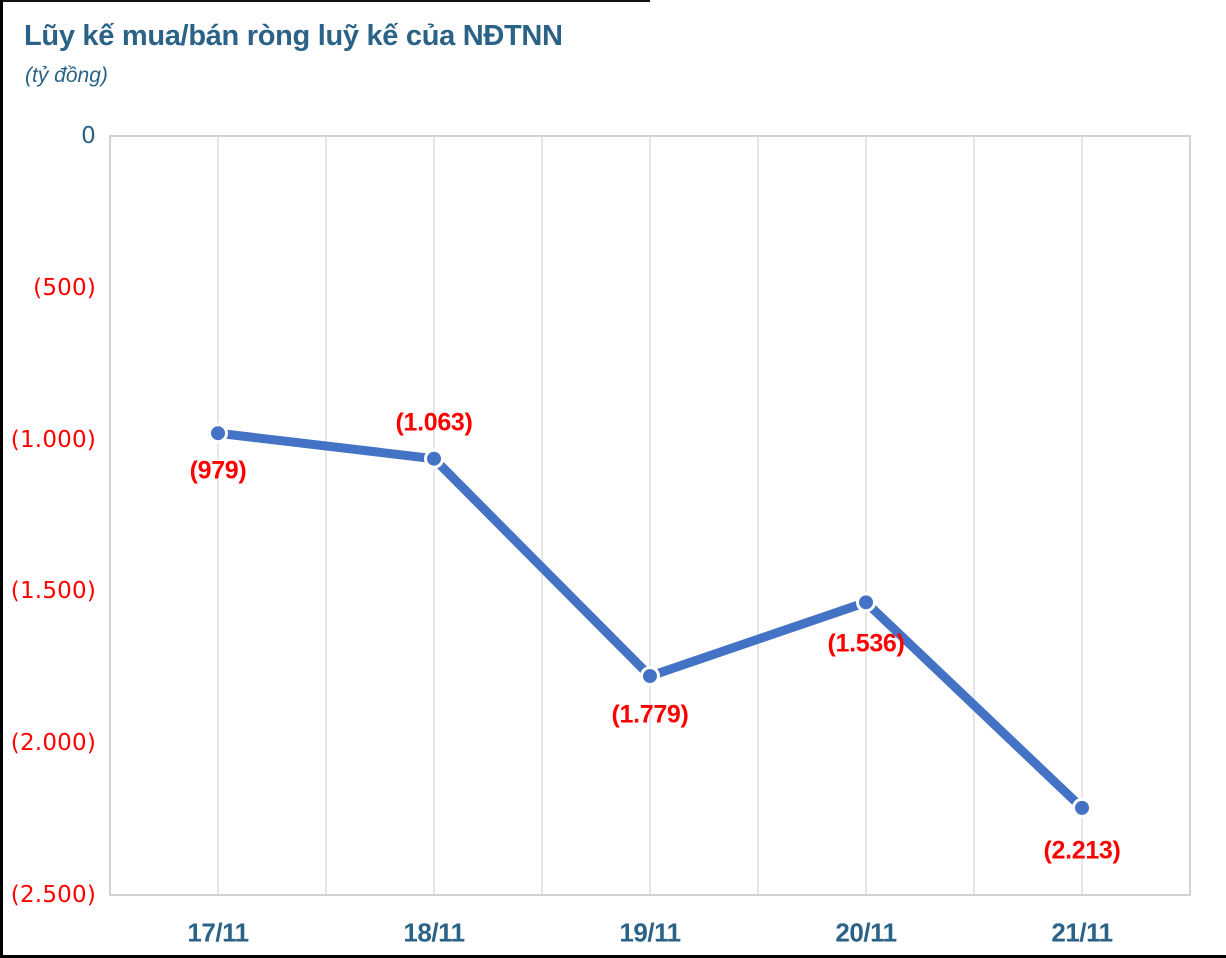 The height and width of the screenshot is (958, 1226). Describe the element at coordinates (1, 479) in the screenshot. I see `screen-border-left` at that location.